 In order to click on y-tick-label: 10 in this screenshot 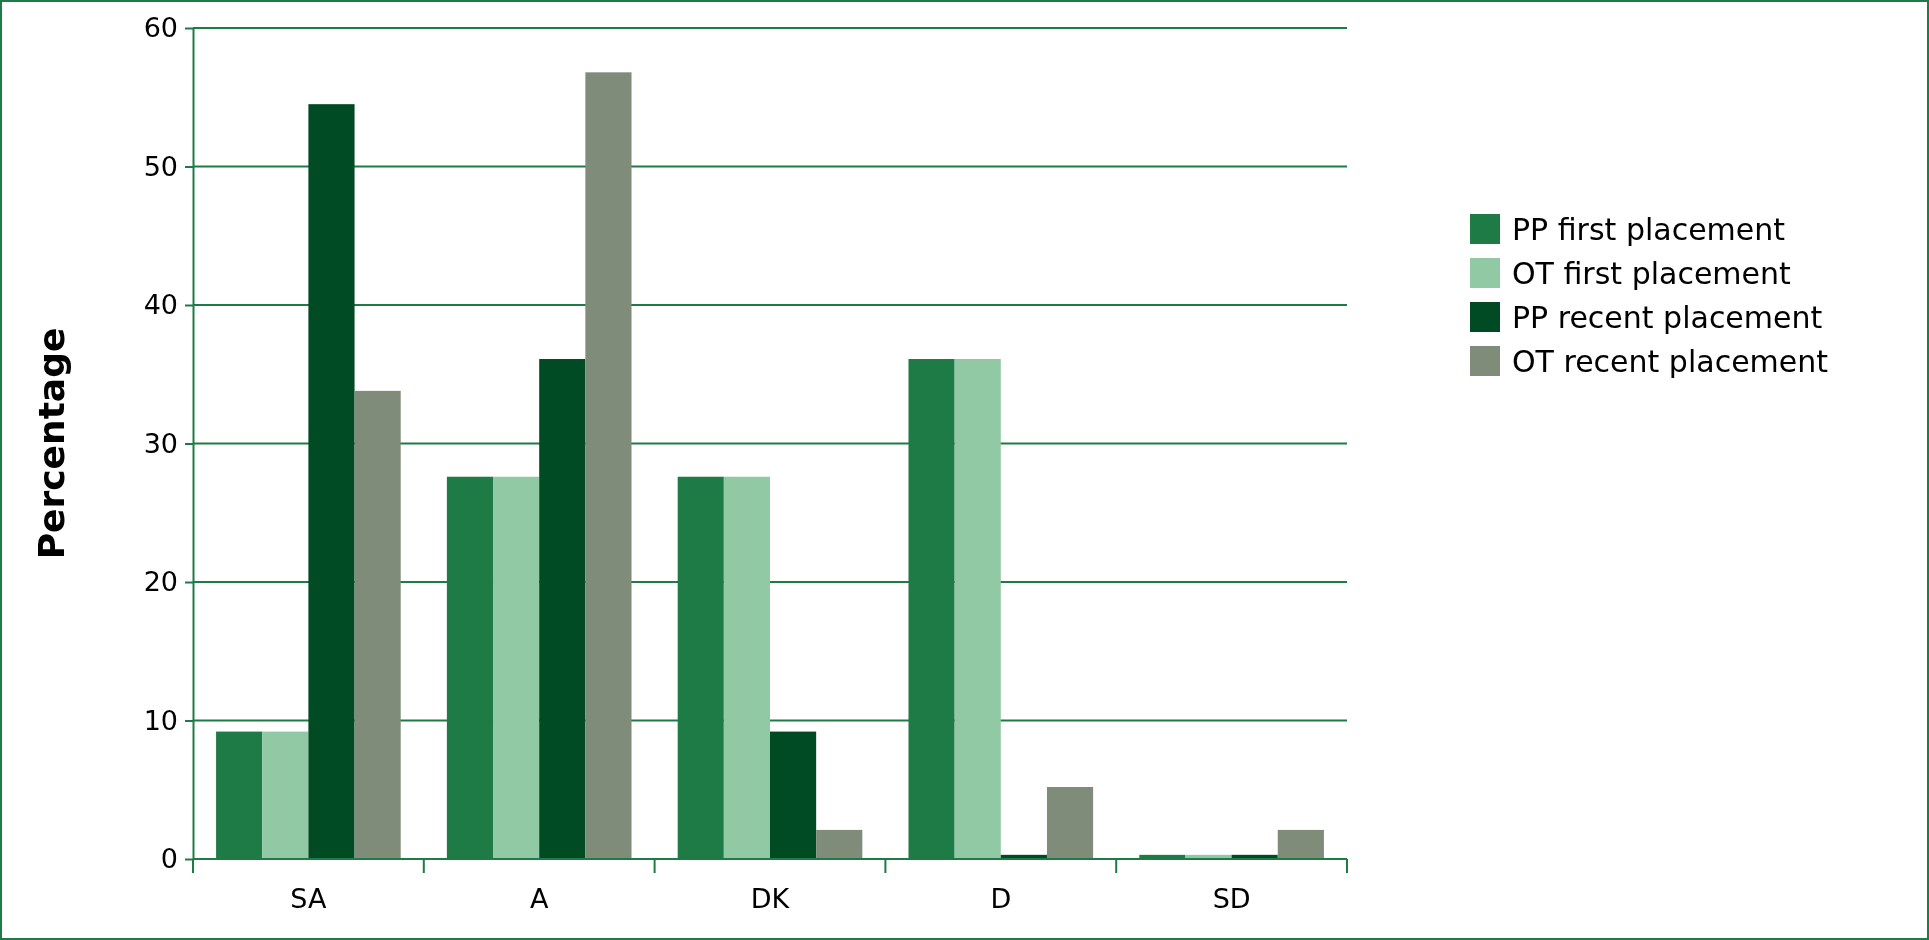, I will do `click(160, 720)`.